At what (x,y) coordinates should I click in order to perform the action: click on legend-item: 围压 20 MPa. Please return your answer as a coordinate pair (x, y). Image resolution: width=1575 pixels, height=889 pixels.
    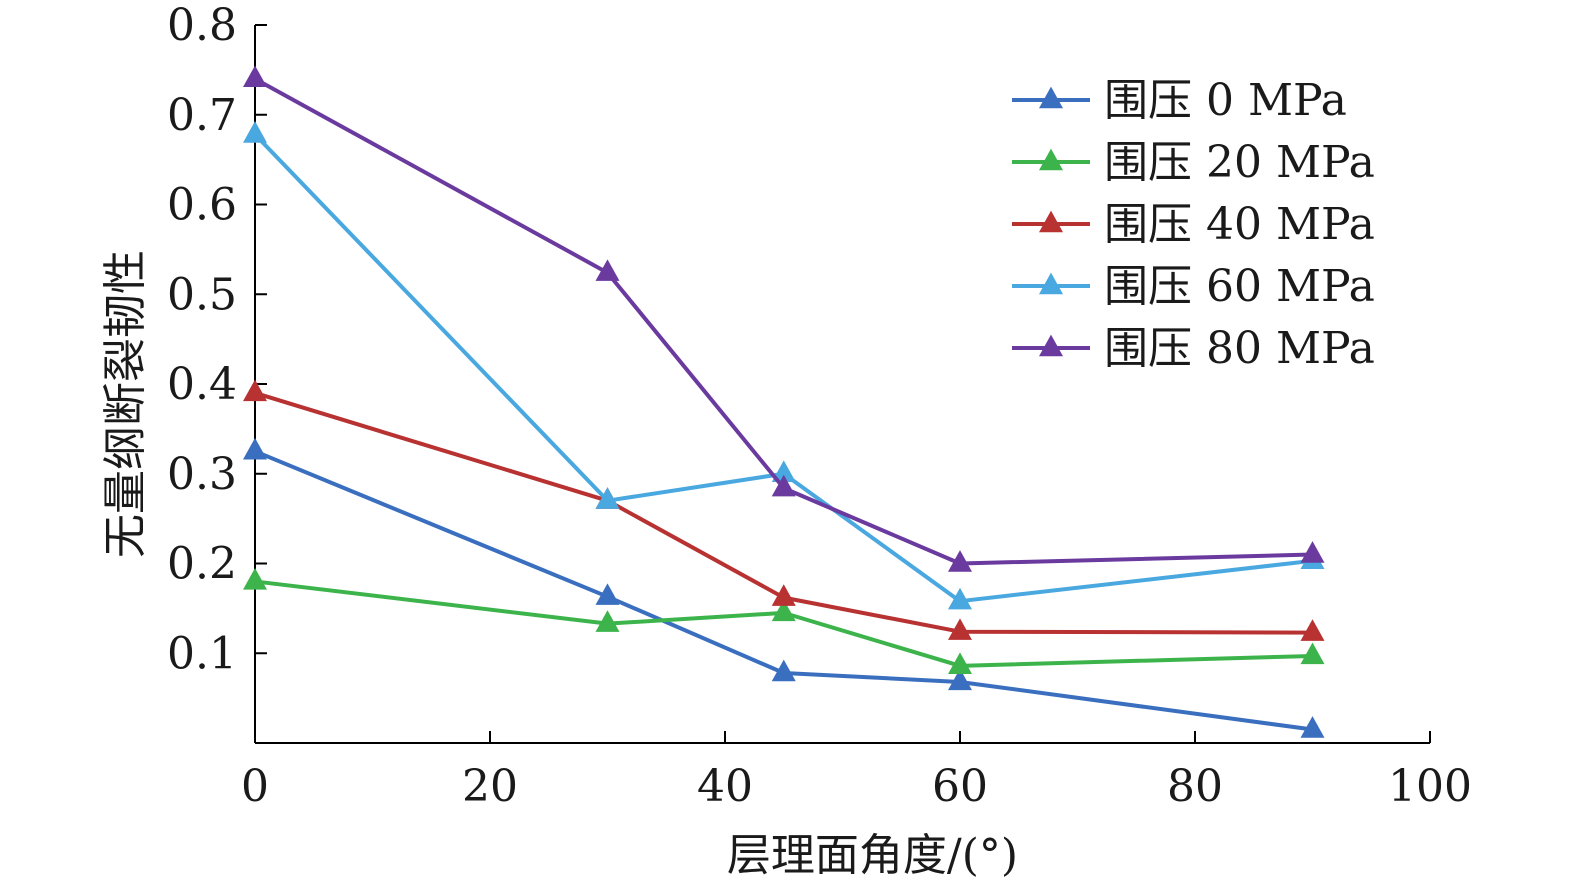
    Looking at the image, I should click on (1193, 162).